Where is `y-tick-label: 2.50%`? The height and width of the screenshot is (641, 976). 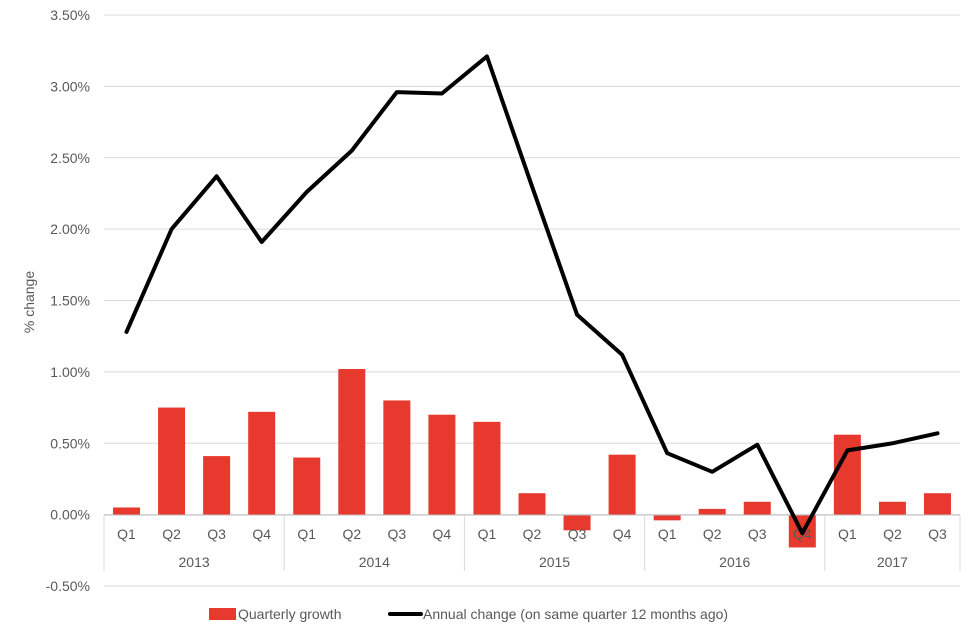
y-tick-label: 2.50% is located at coordinates (70, 158).